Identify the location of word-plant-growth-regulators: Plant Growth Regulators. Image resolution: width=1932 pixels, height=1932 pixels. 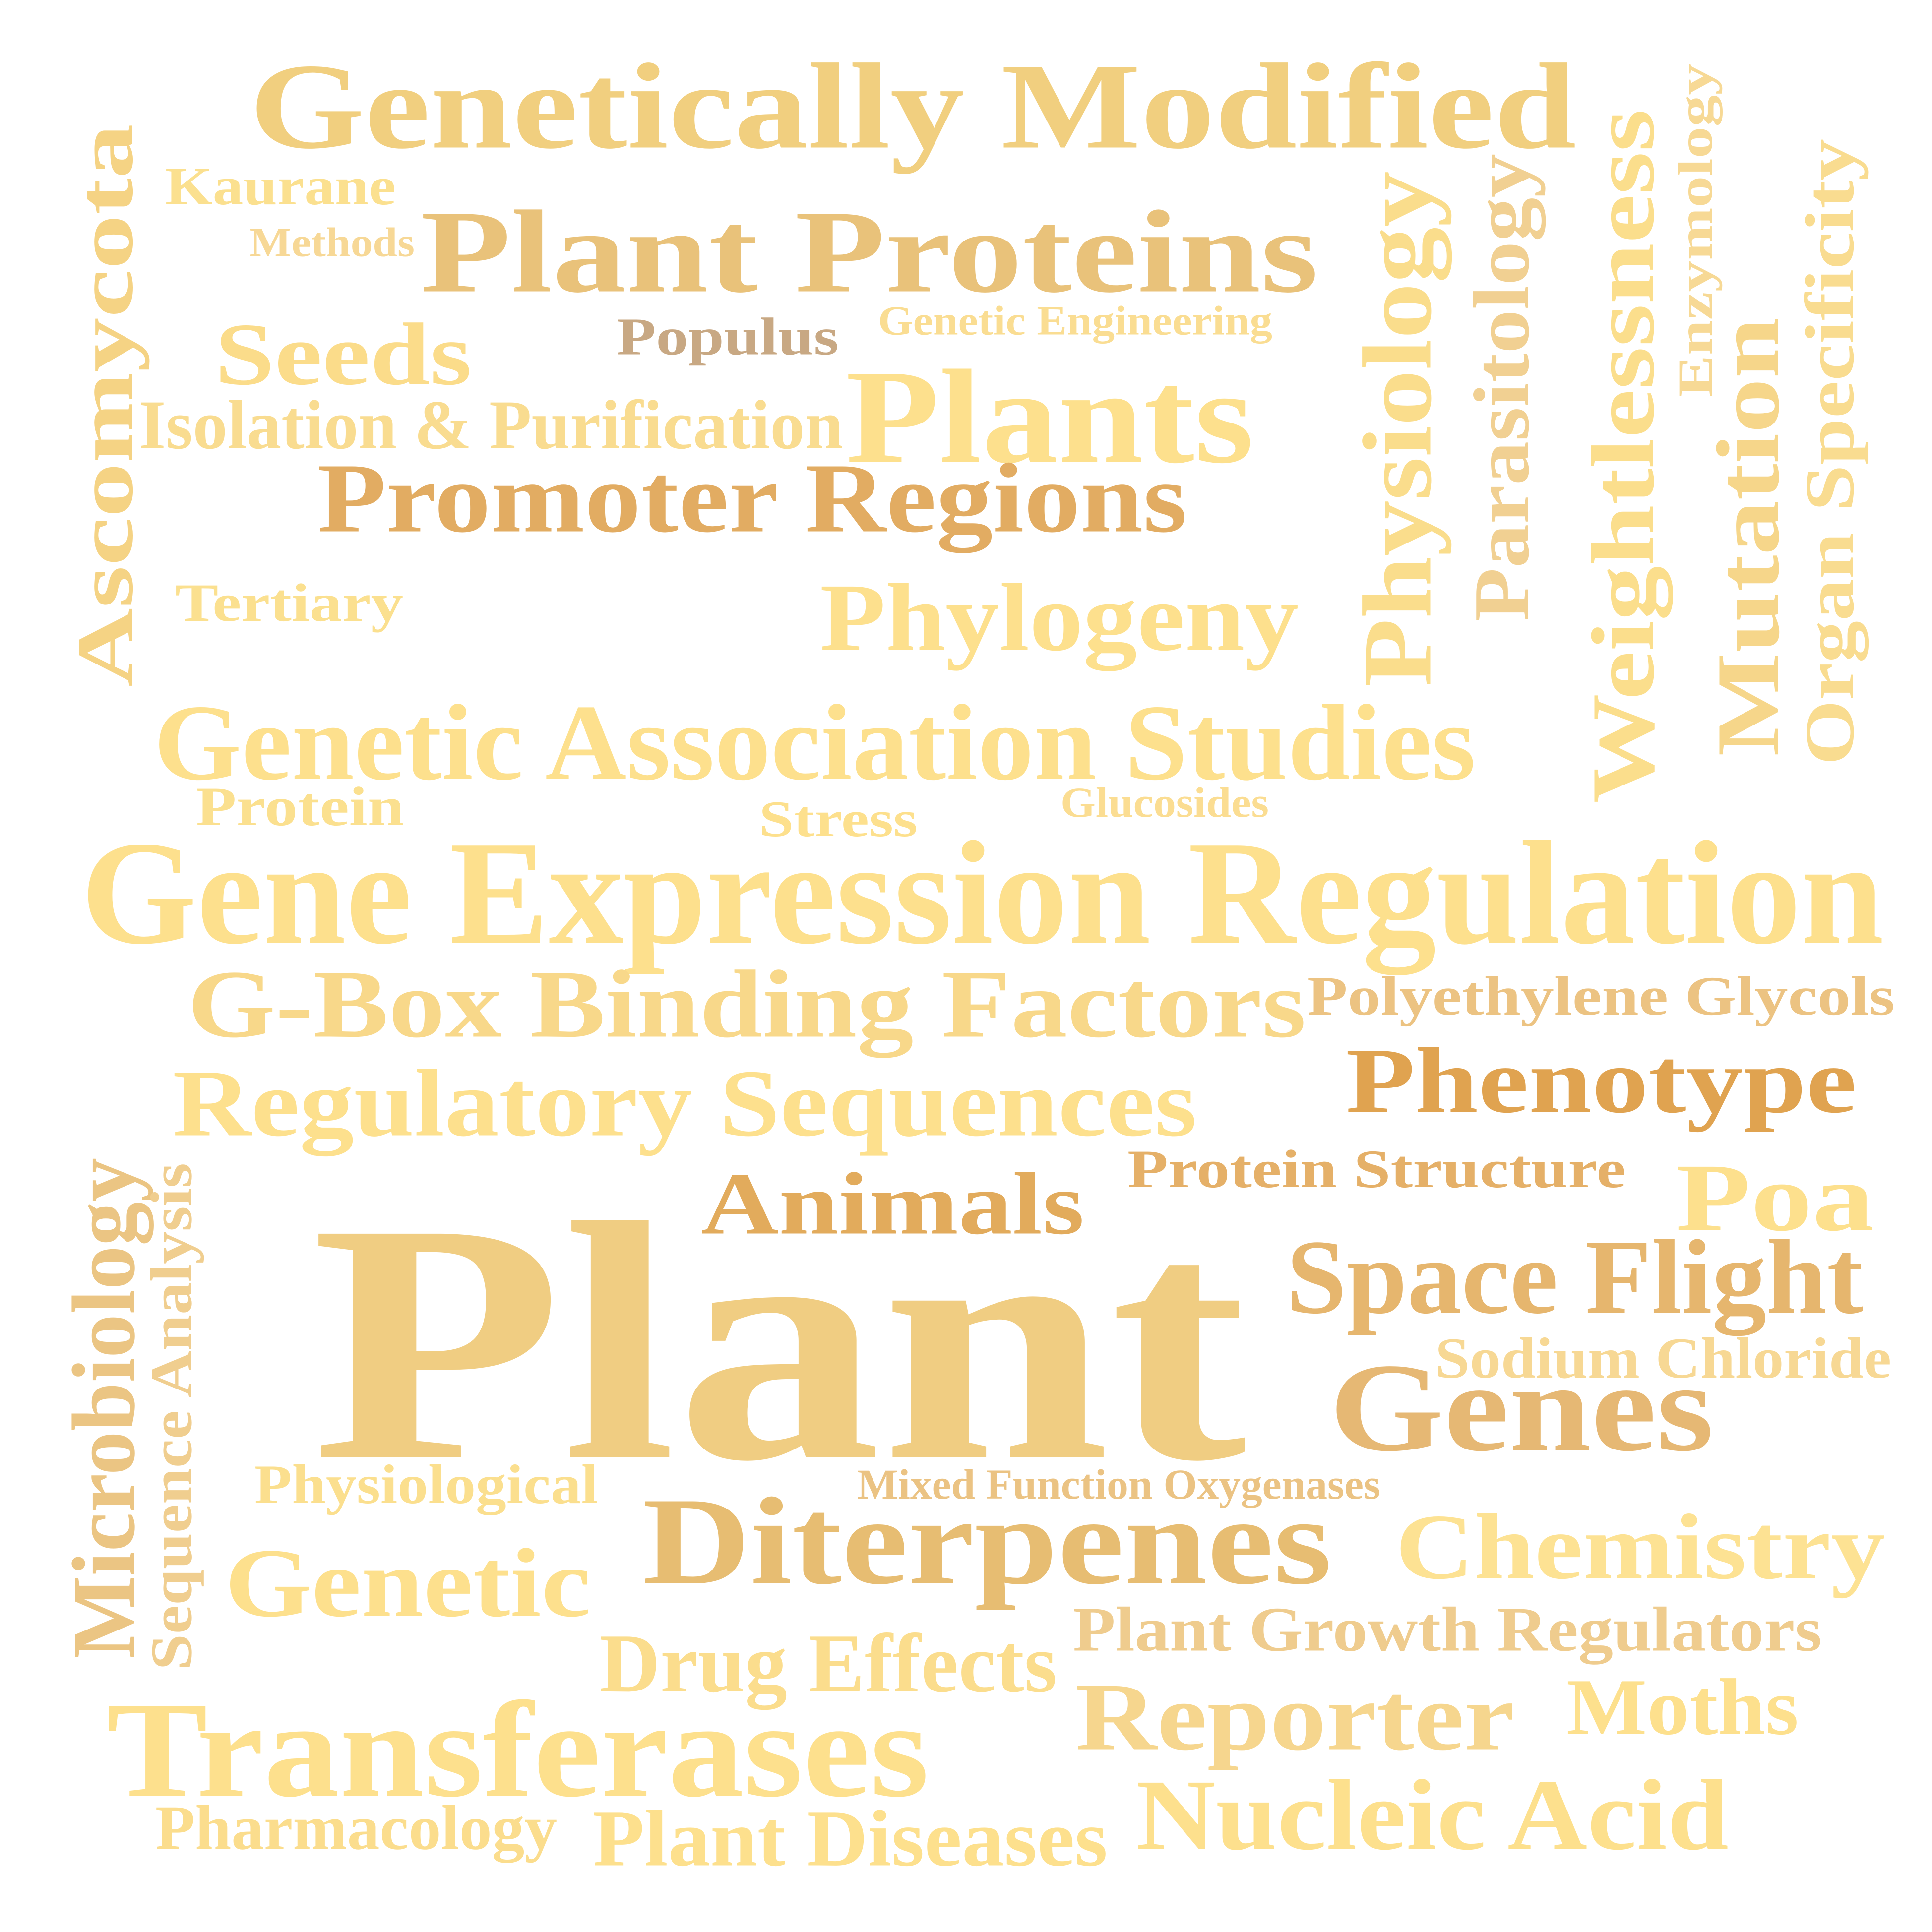
(1447, 1629).